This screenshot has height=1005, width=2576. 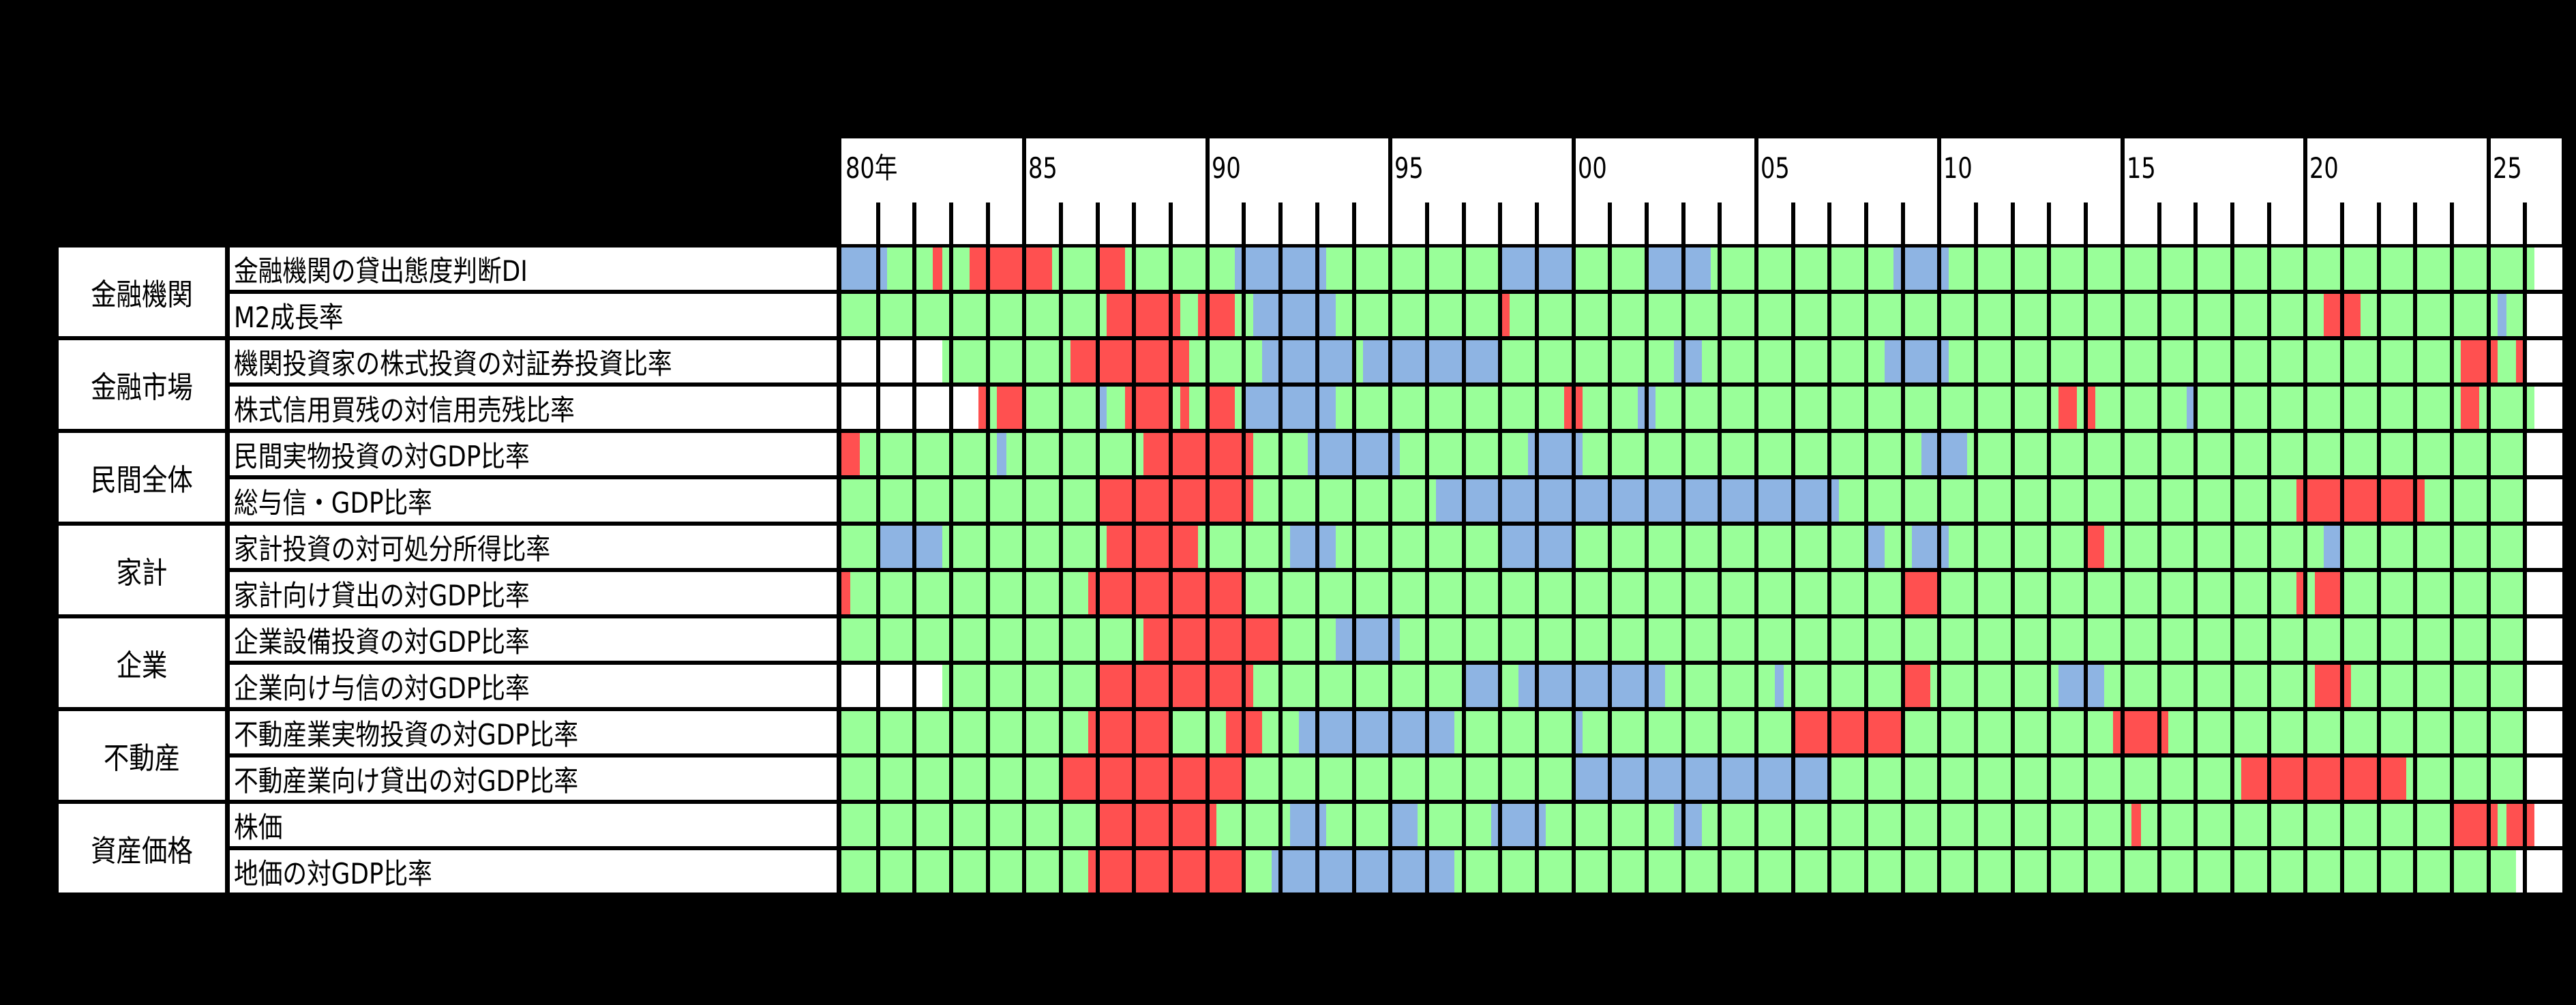 What do you see at coordinates (533, 454) in the screenshot?
I see `indicator-label: 民間実物投資の対GDP比率` at bounding box center [533, 454].